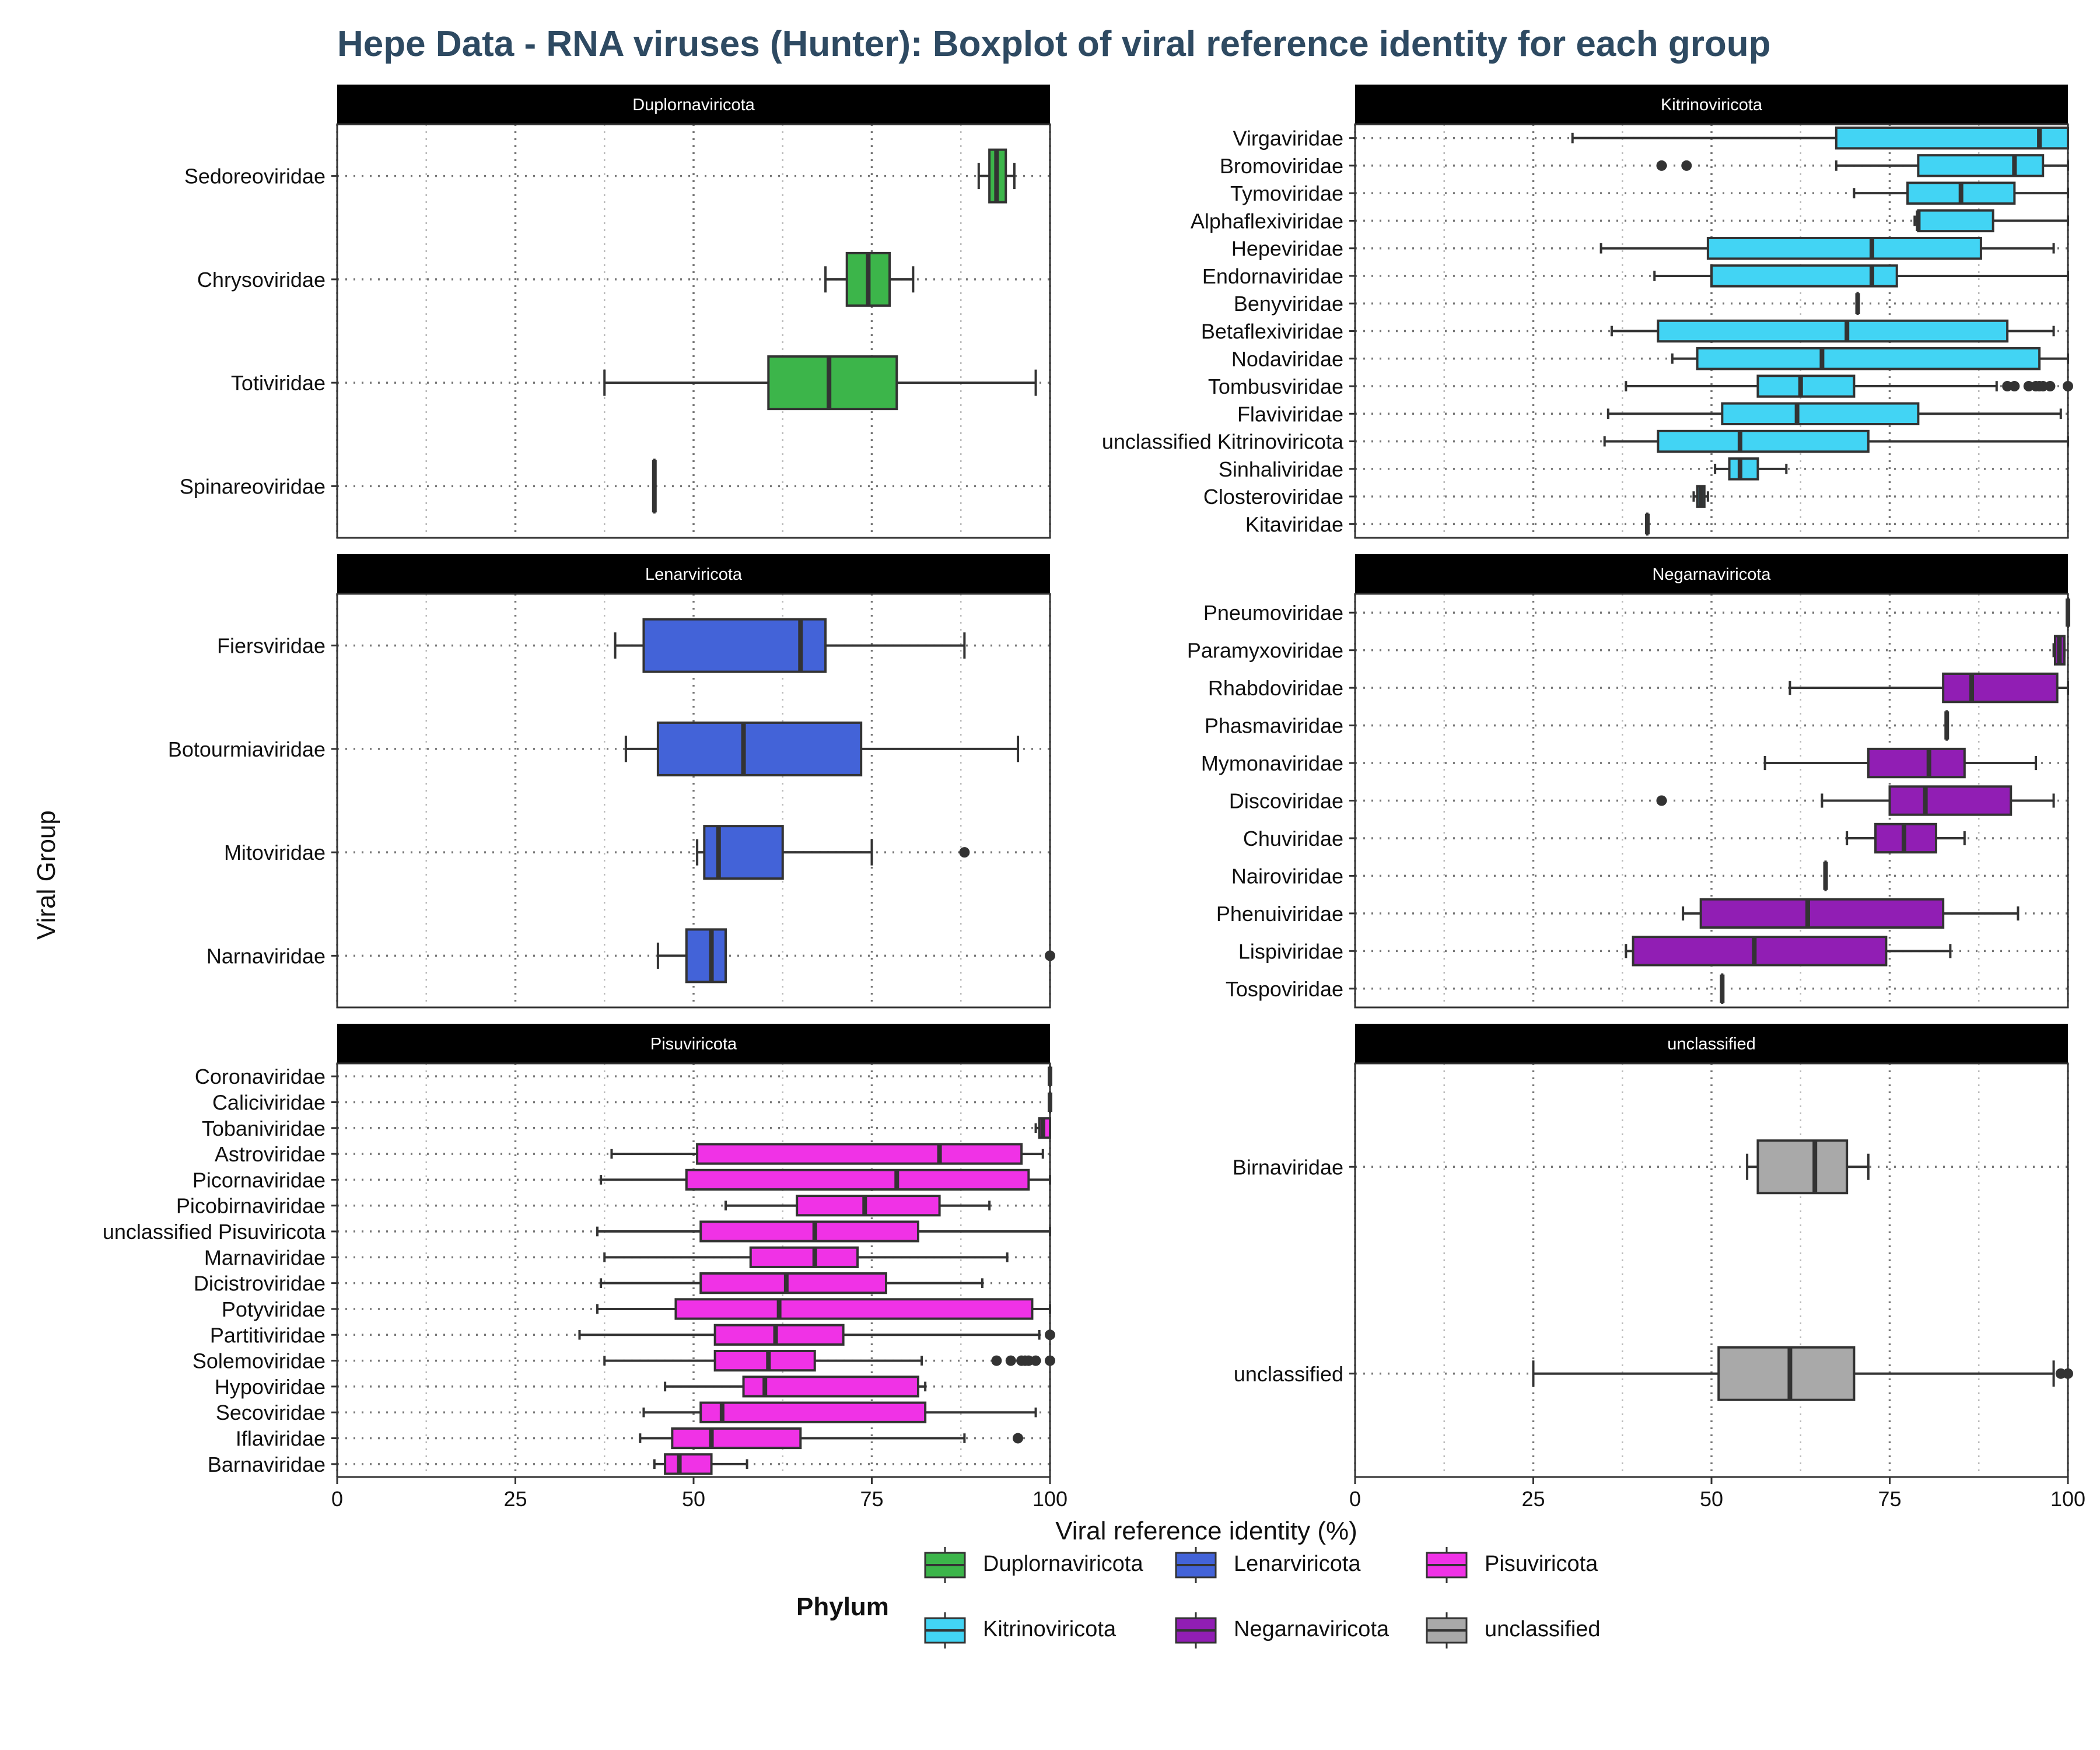 The width and height of the screenshot is (2100, 1750). What do you see at coordinates (1803, 1373) in the screenshot?
I see `box-unclassified` at bounding box center [1803, 1373].